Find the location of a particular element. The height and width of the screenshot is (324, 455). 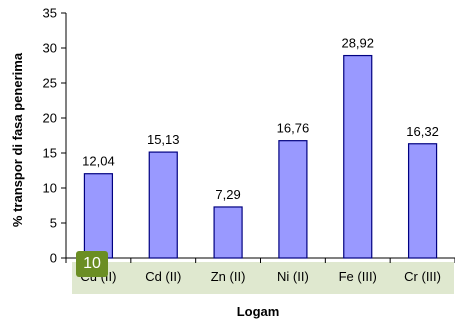

value-label: 28,92 is located at coordinates (357, 43).